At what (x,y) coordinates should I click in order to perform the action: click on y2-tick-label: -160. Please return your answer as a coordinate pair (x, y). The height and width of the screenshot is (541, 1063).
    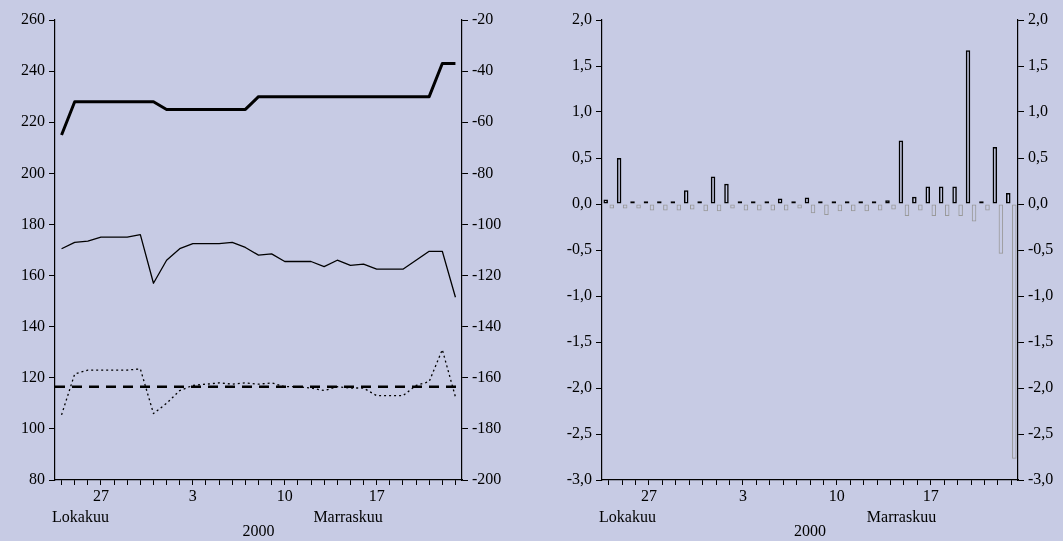
    Looking at the image, I should click on (487, 376).